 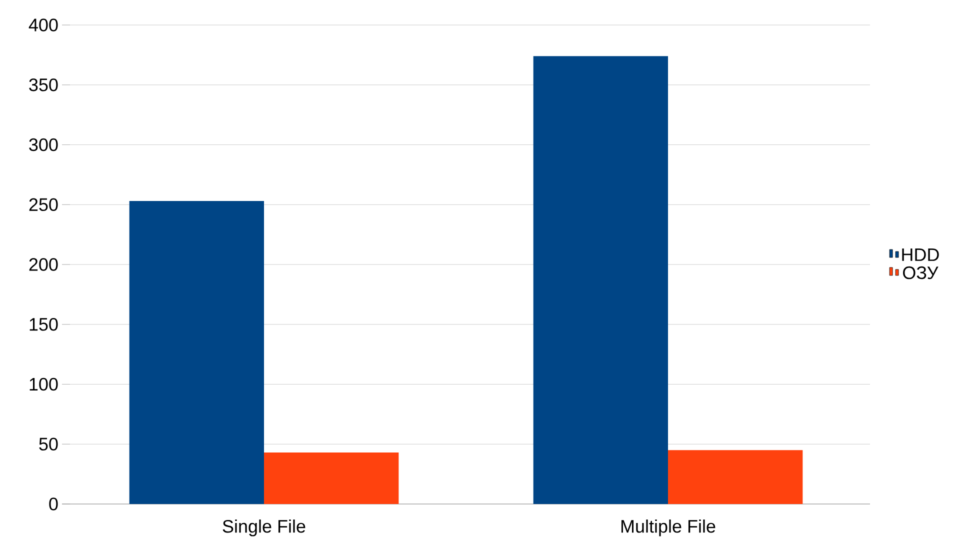 I want to click on x-tick-label: Multiple File, so click(x=668, y=528).